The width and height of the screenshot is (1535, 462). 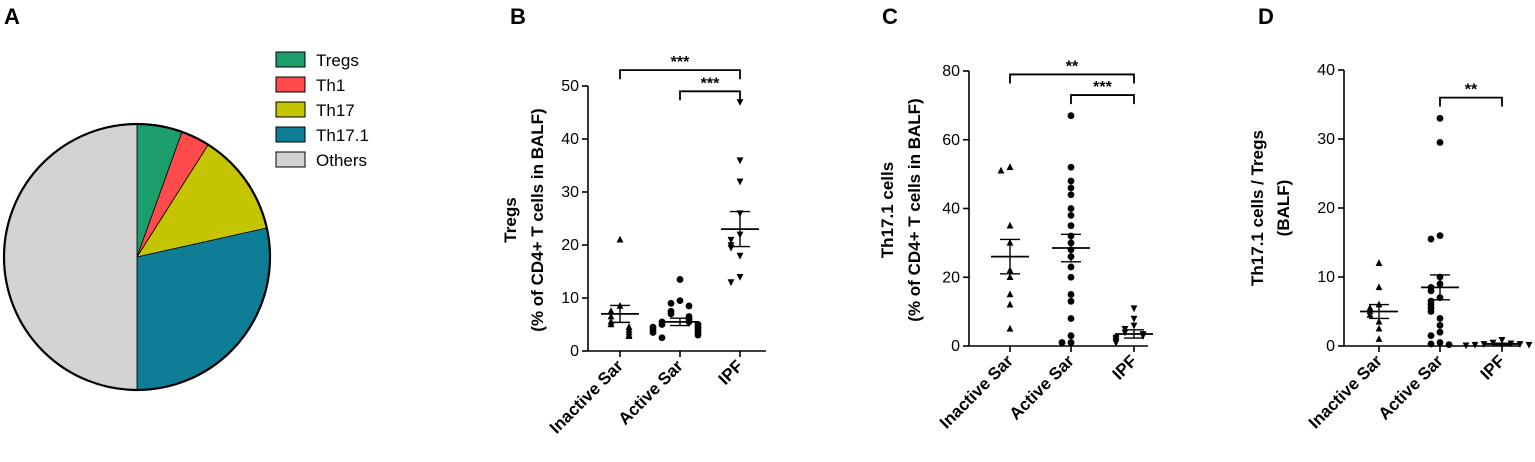 I want to click on y-axis-label: Th17.1 cells, so click(x=887, y=210).